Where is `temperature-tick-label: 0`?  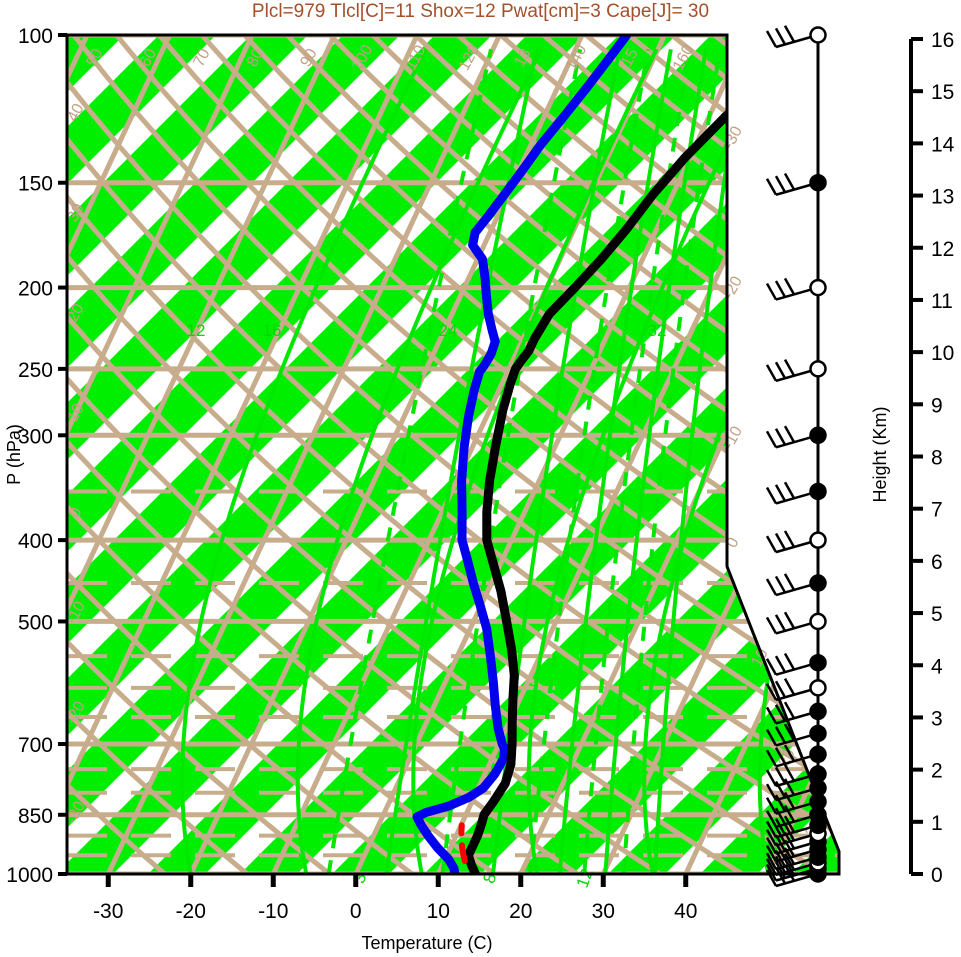 temperature-tick-label: 0 is located at coordinates (356, 911).